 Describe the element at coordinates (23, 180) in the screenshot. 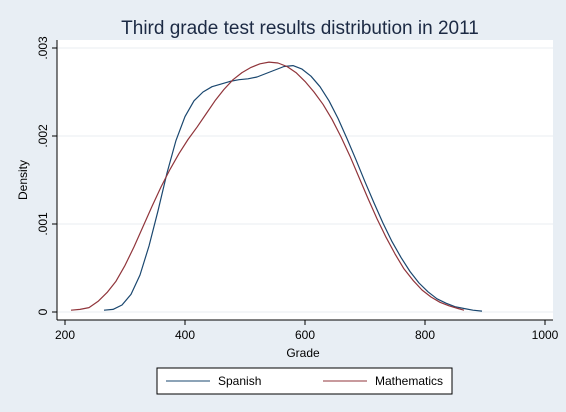

I see `y-axis-title: Density` at that location.